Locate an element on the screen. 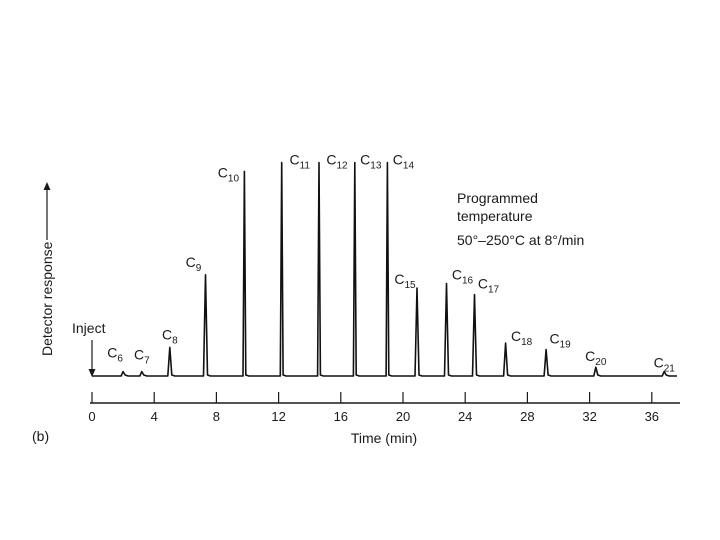 The image size is (720, 540). y-axis-label: Detector response is located at coordinates (47, 298).